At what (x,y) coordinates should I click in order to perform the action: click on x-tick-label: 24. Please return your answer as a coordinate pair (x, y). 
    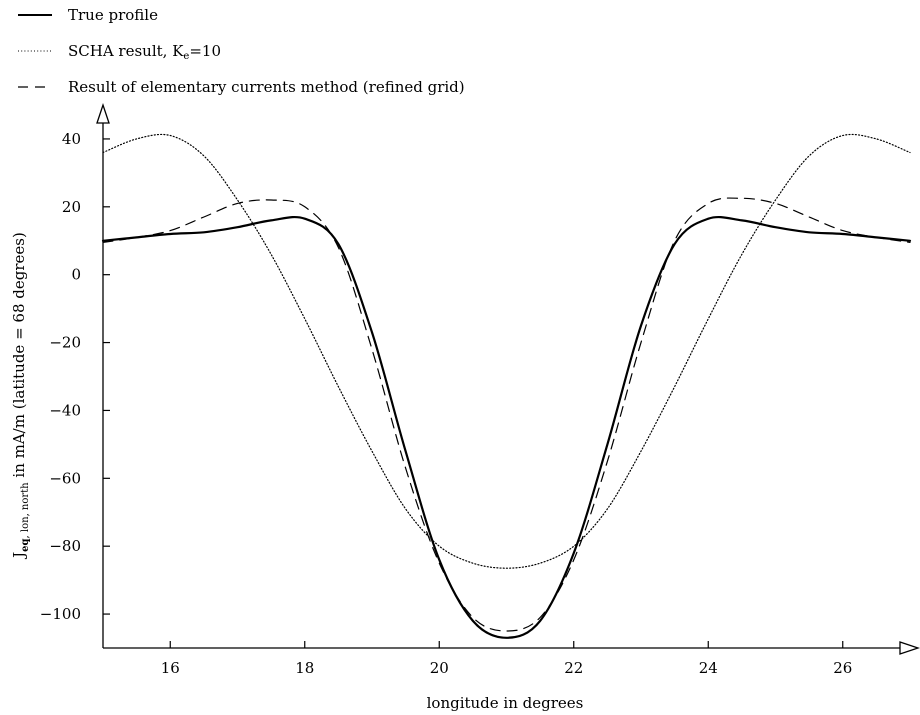
    Looking at the image, I should click on (708, 668).